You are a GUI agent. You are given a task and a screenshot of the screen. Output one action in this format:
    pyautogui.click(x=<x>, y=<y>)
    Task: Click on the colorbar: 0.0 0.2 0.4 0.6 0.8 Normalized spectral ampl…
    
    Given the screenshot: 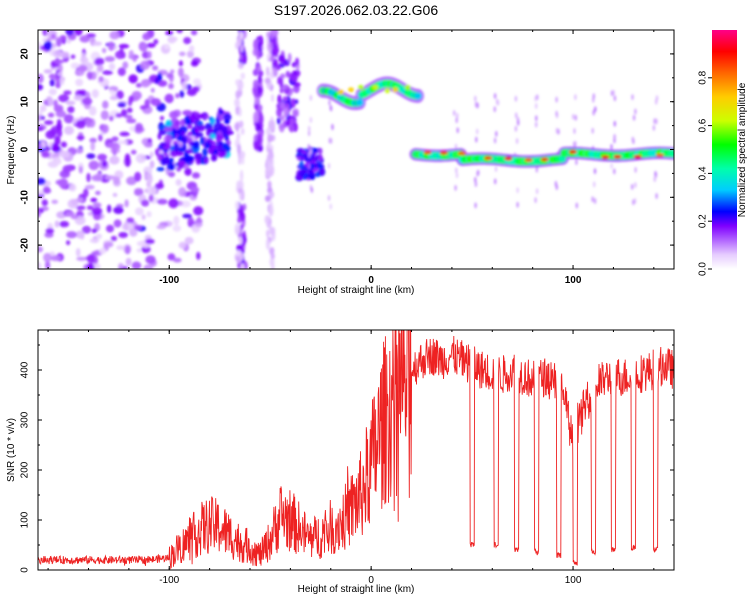 What is the action you would take?
    pyautogui.click(x=723, y=153)
    